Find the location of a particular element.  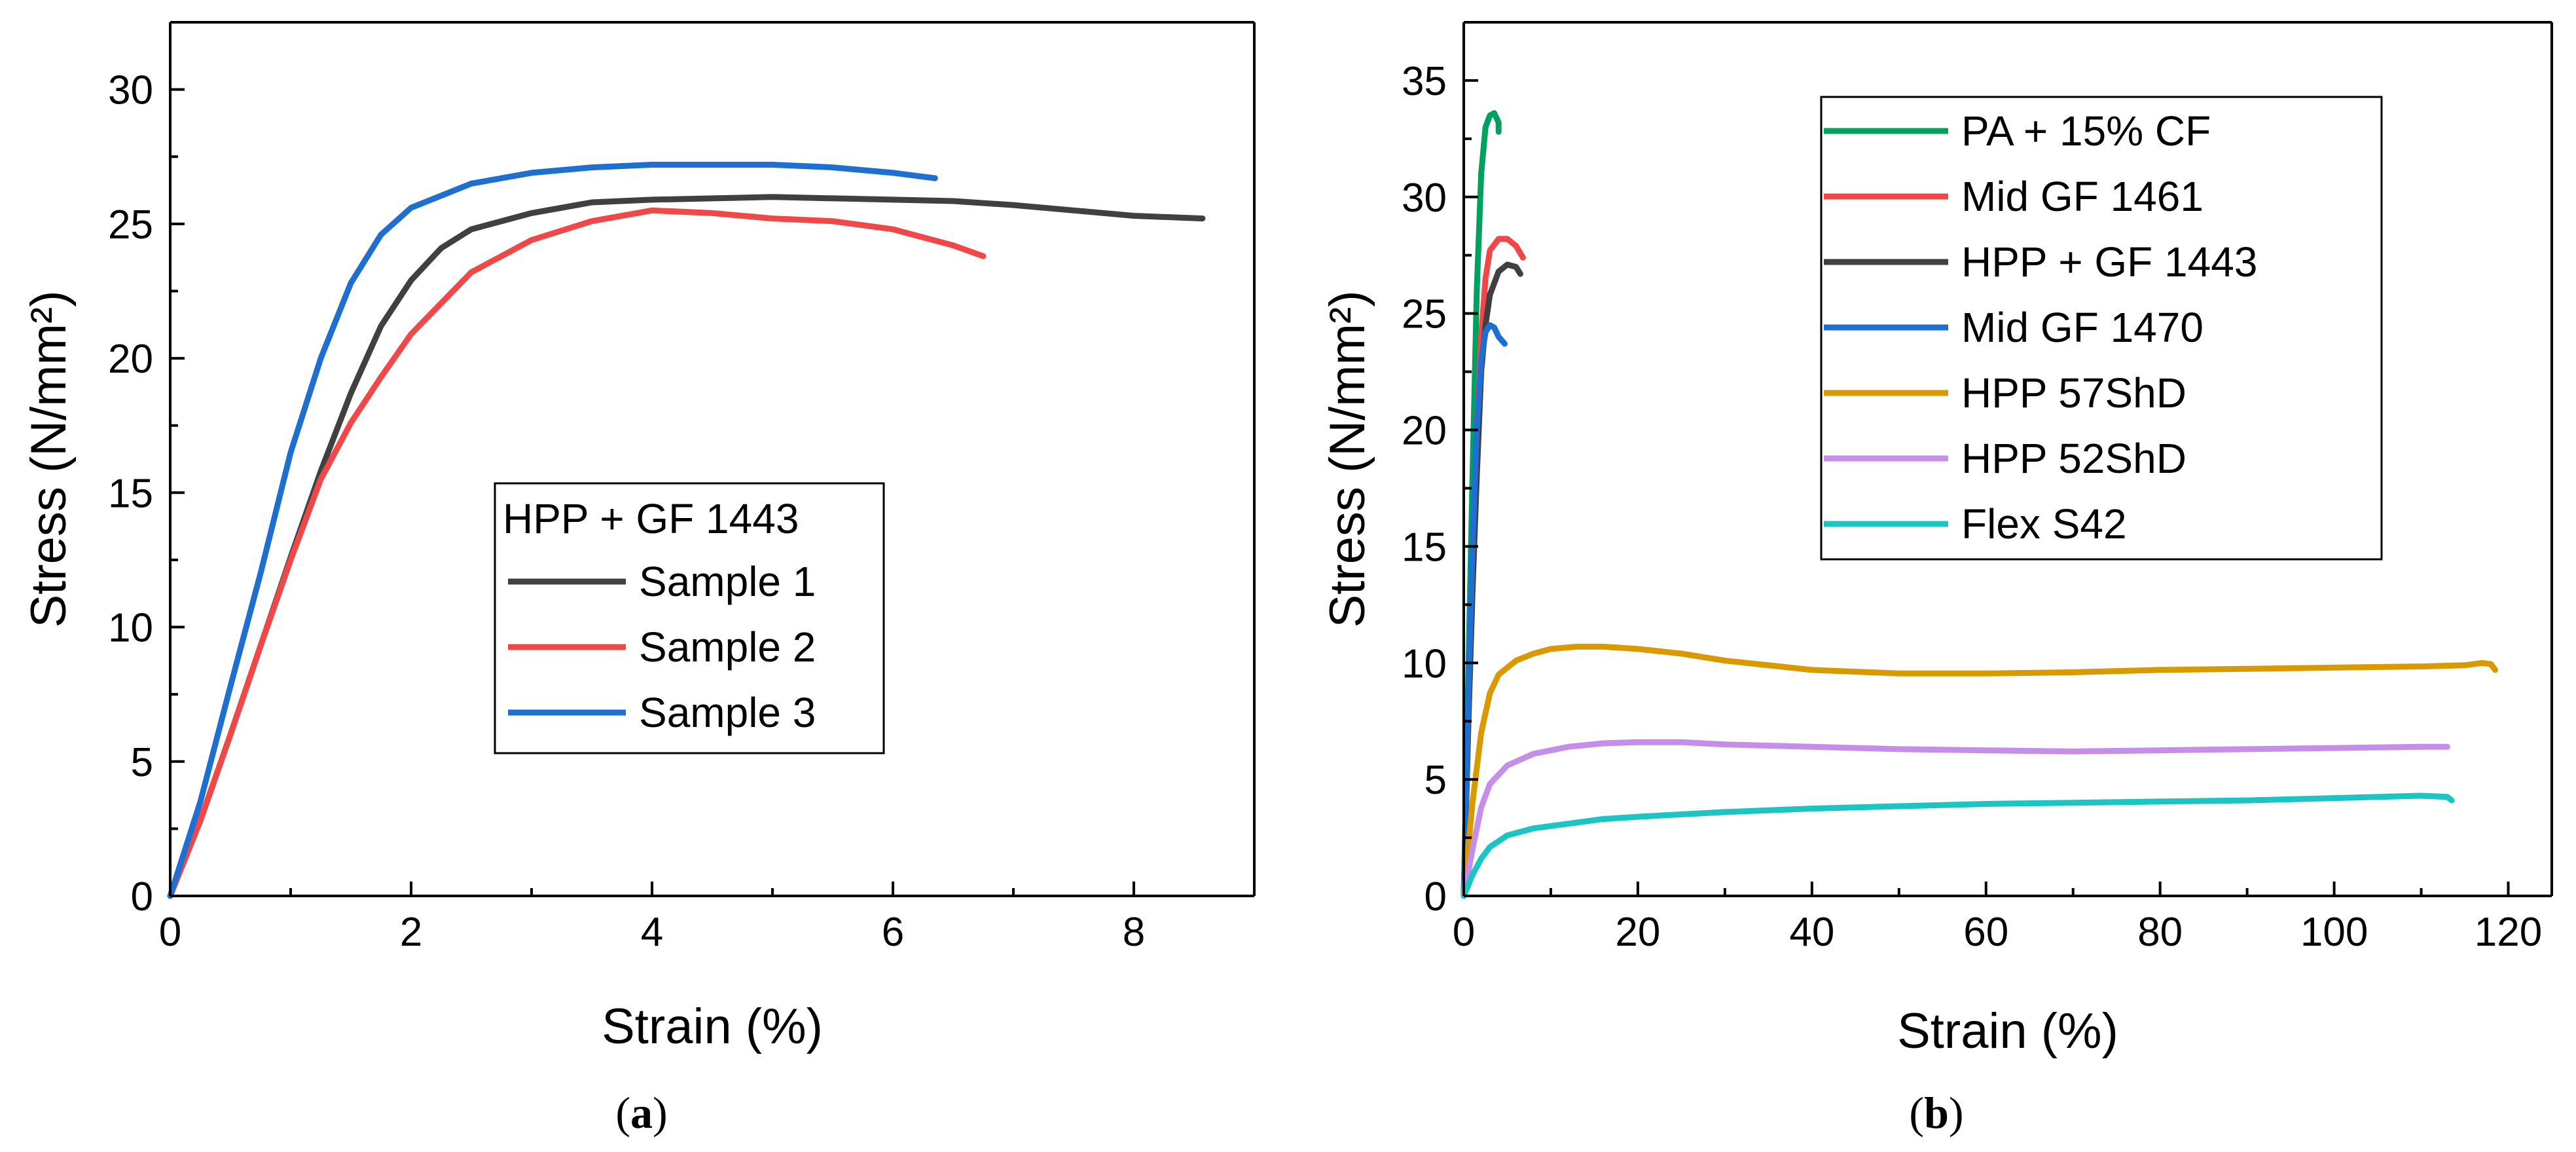

panel-b-x-axis-title: Strain (%) is located at coordinates (2007, 1031).